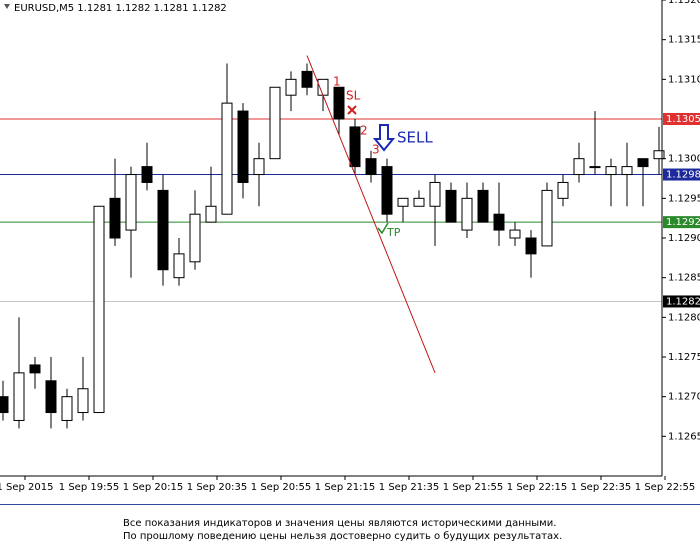  Describe the element at coordinates (217, 487) in the screenshot. I see `x-tick-label: 1 Sep 20:35` at that location.